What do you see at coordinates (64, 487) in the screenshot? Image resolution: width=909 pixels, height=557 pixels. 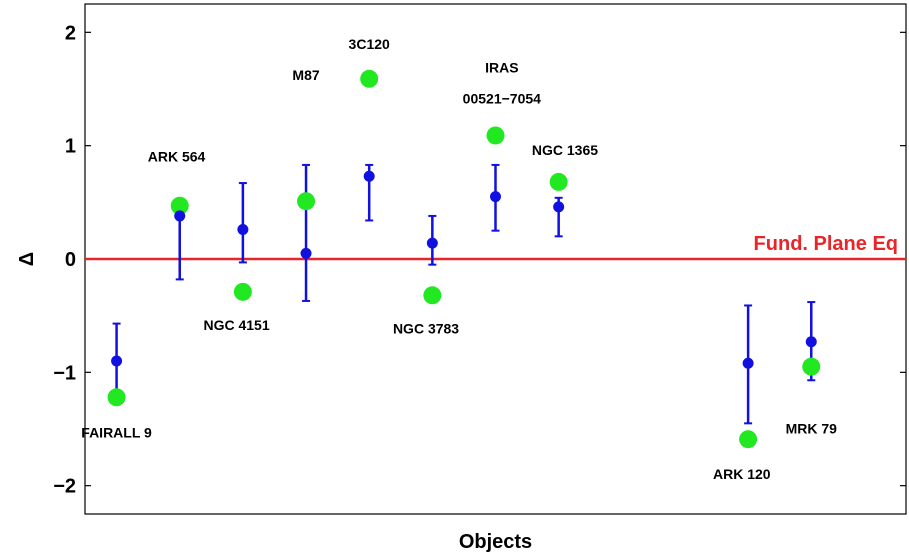 I see `y-tick-label: −2` at bounding box center [64, 487].